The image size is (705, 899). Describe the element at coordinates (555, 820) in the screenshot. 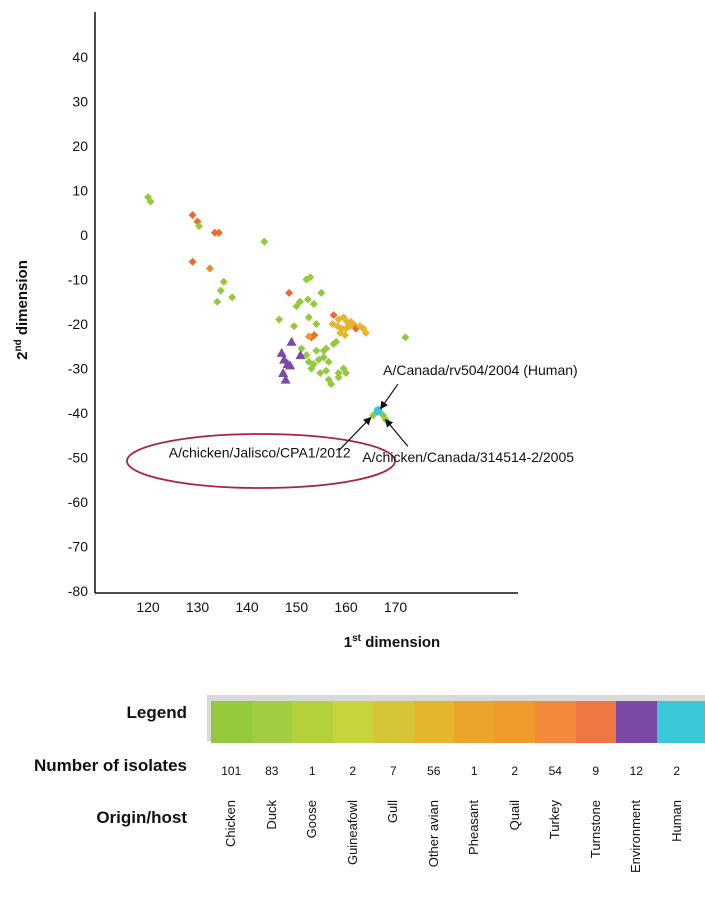

I see `legend-host-label: Turkey` at that location.